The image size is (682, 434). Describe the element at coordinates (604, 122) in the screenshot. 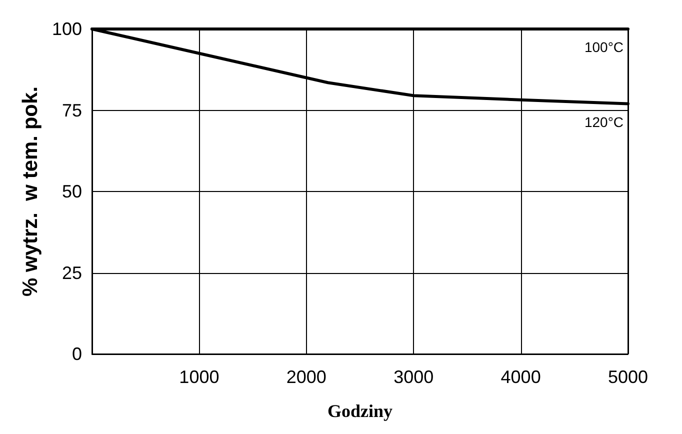

I see `series-label: 120°C` at that location.